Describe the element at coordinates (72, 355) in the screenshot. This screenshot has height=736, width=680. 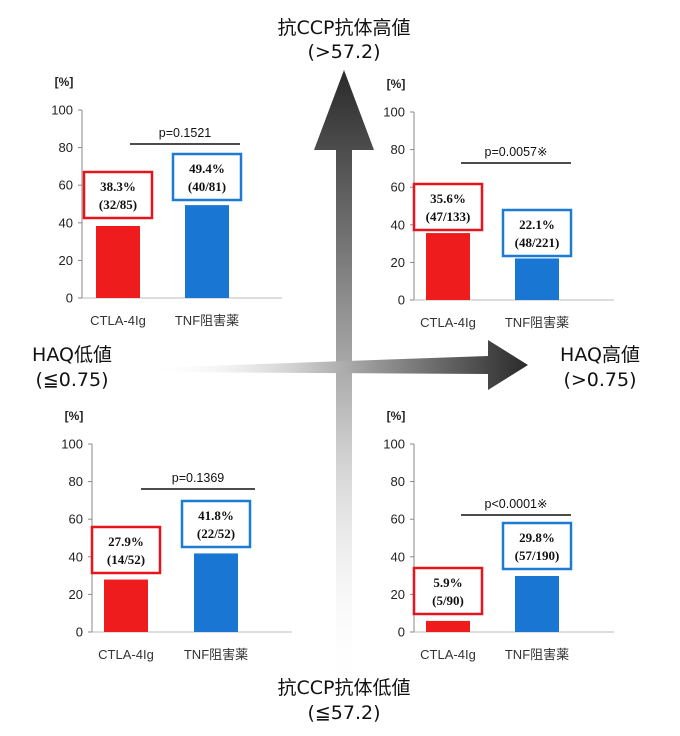
I see `left-axis-label-line1: HAQ低値` at that location.